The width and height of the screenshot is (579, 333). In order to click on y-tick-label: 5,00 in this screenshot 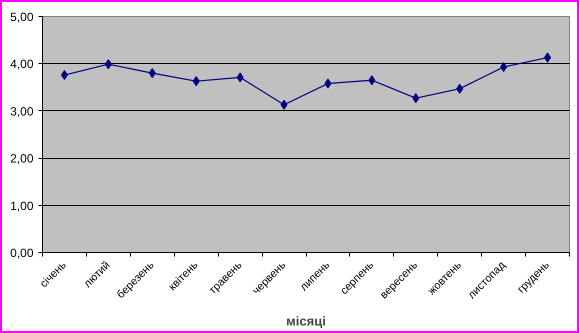, I will do `click(22, 17)`.